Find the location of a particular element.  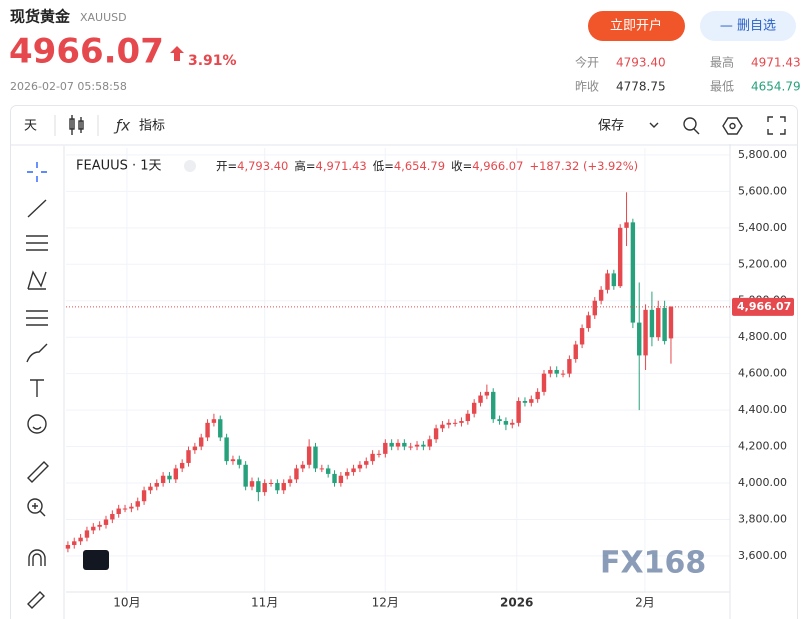

open-account-button is located at coordinates (636, 26).